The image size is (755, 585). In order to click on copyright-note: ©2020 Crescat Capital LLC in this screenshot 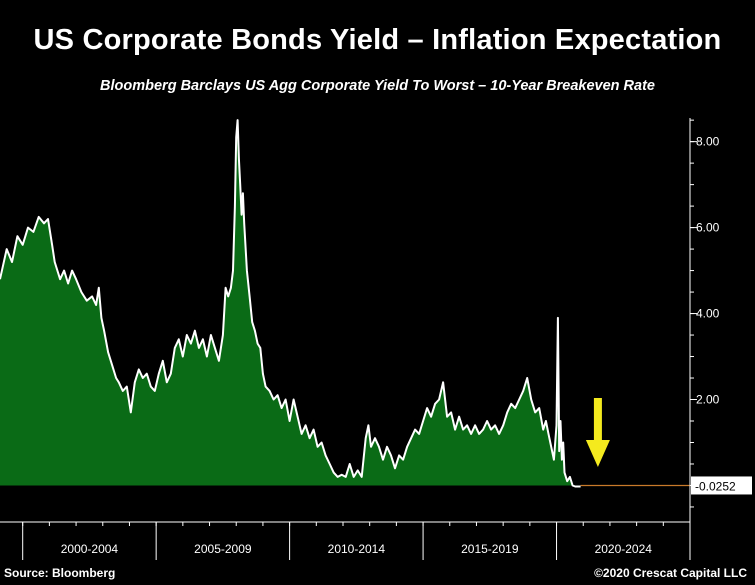, I will do `click(670, 573)`.